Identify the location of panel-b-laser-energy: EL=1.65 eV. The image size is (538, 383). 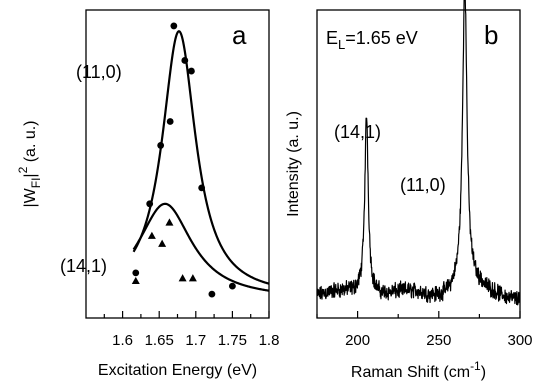
(372, 40).